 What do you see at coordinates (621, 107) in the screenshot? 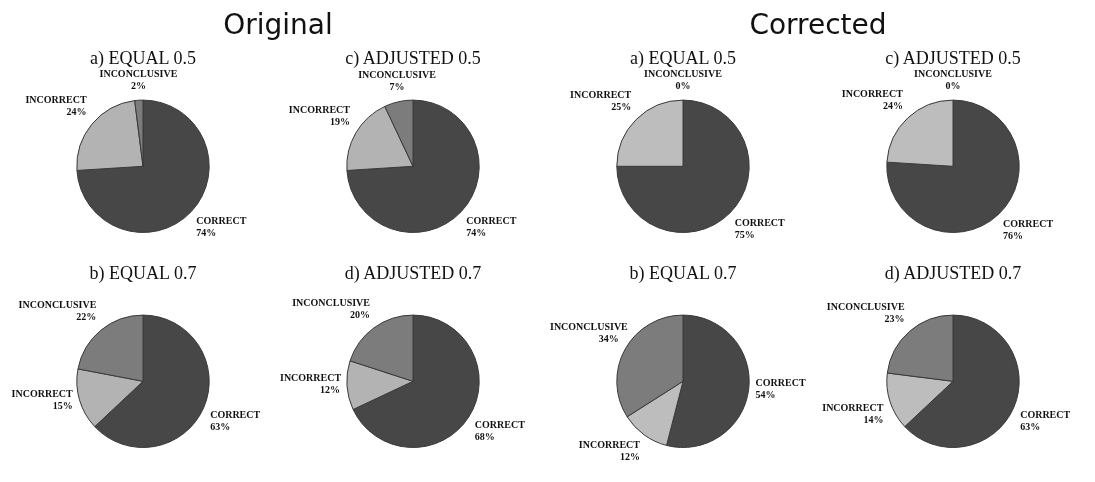
I see `data-label: 25%` at bounding box center [621, 107].